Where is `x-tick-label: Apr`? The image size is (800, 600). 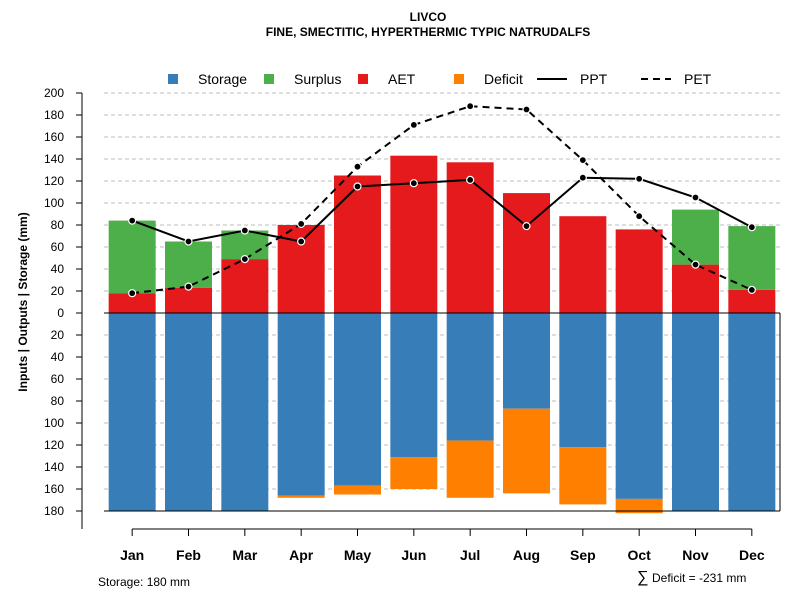 x-tick-label: Apr is located at coordinates (301, 555).